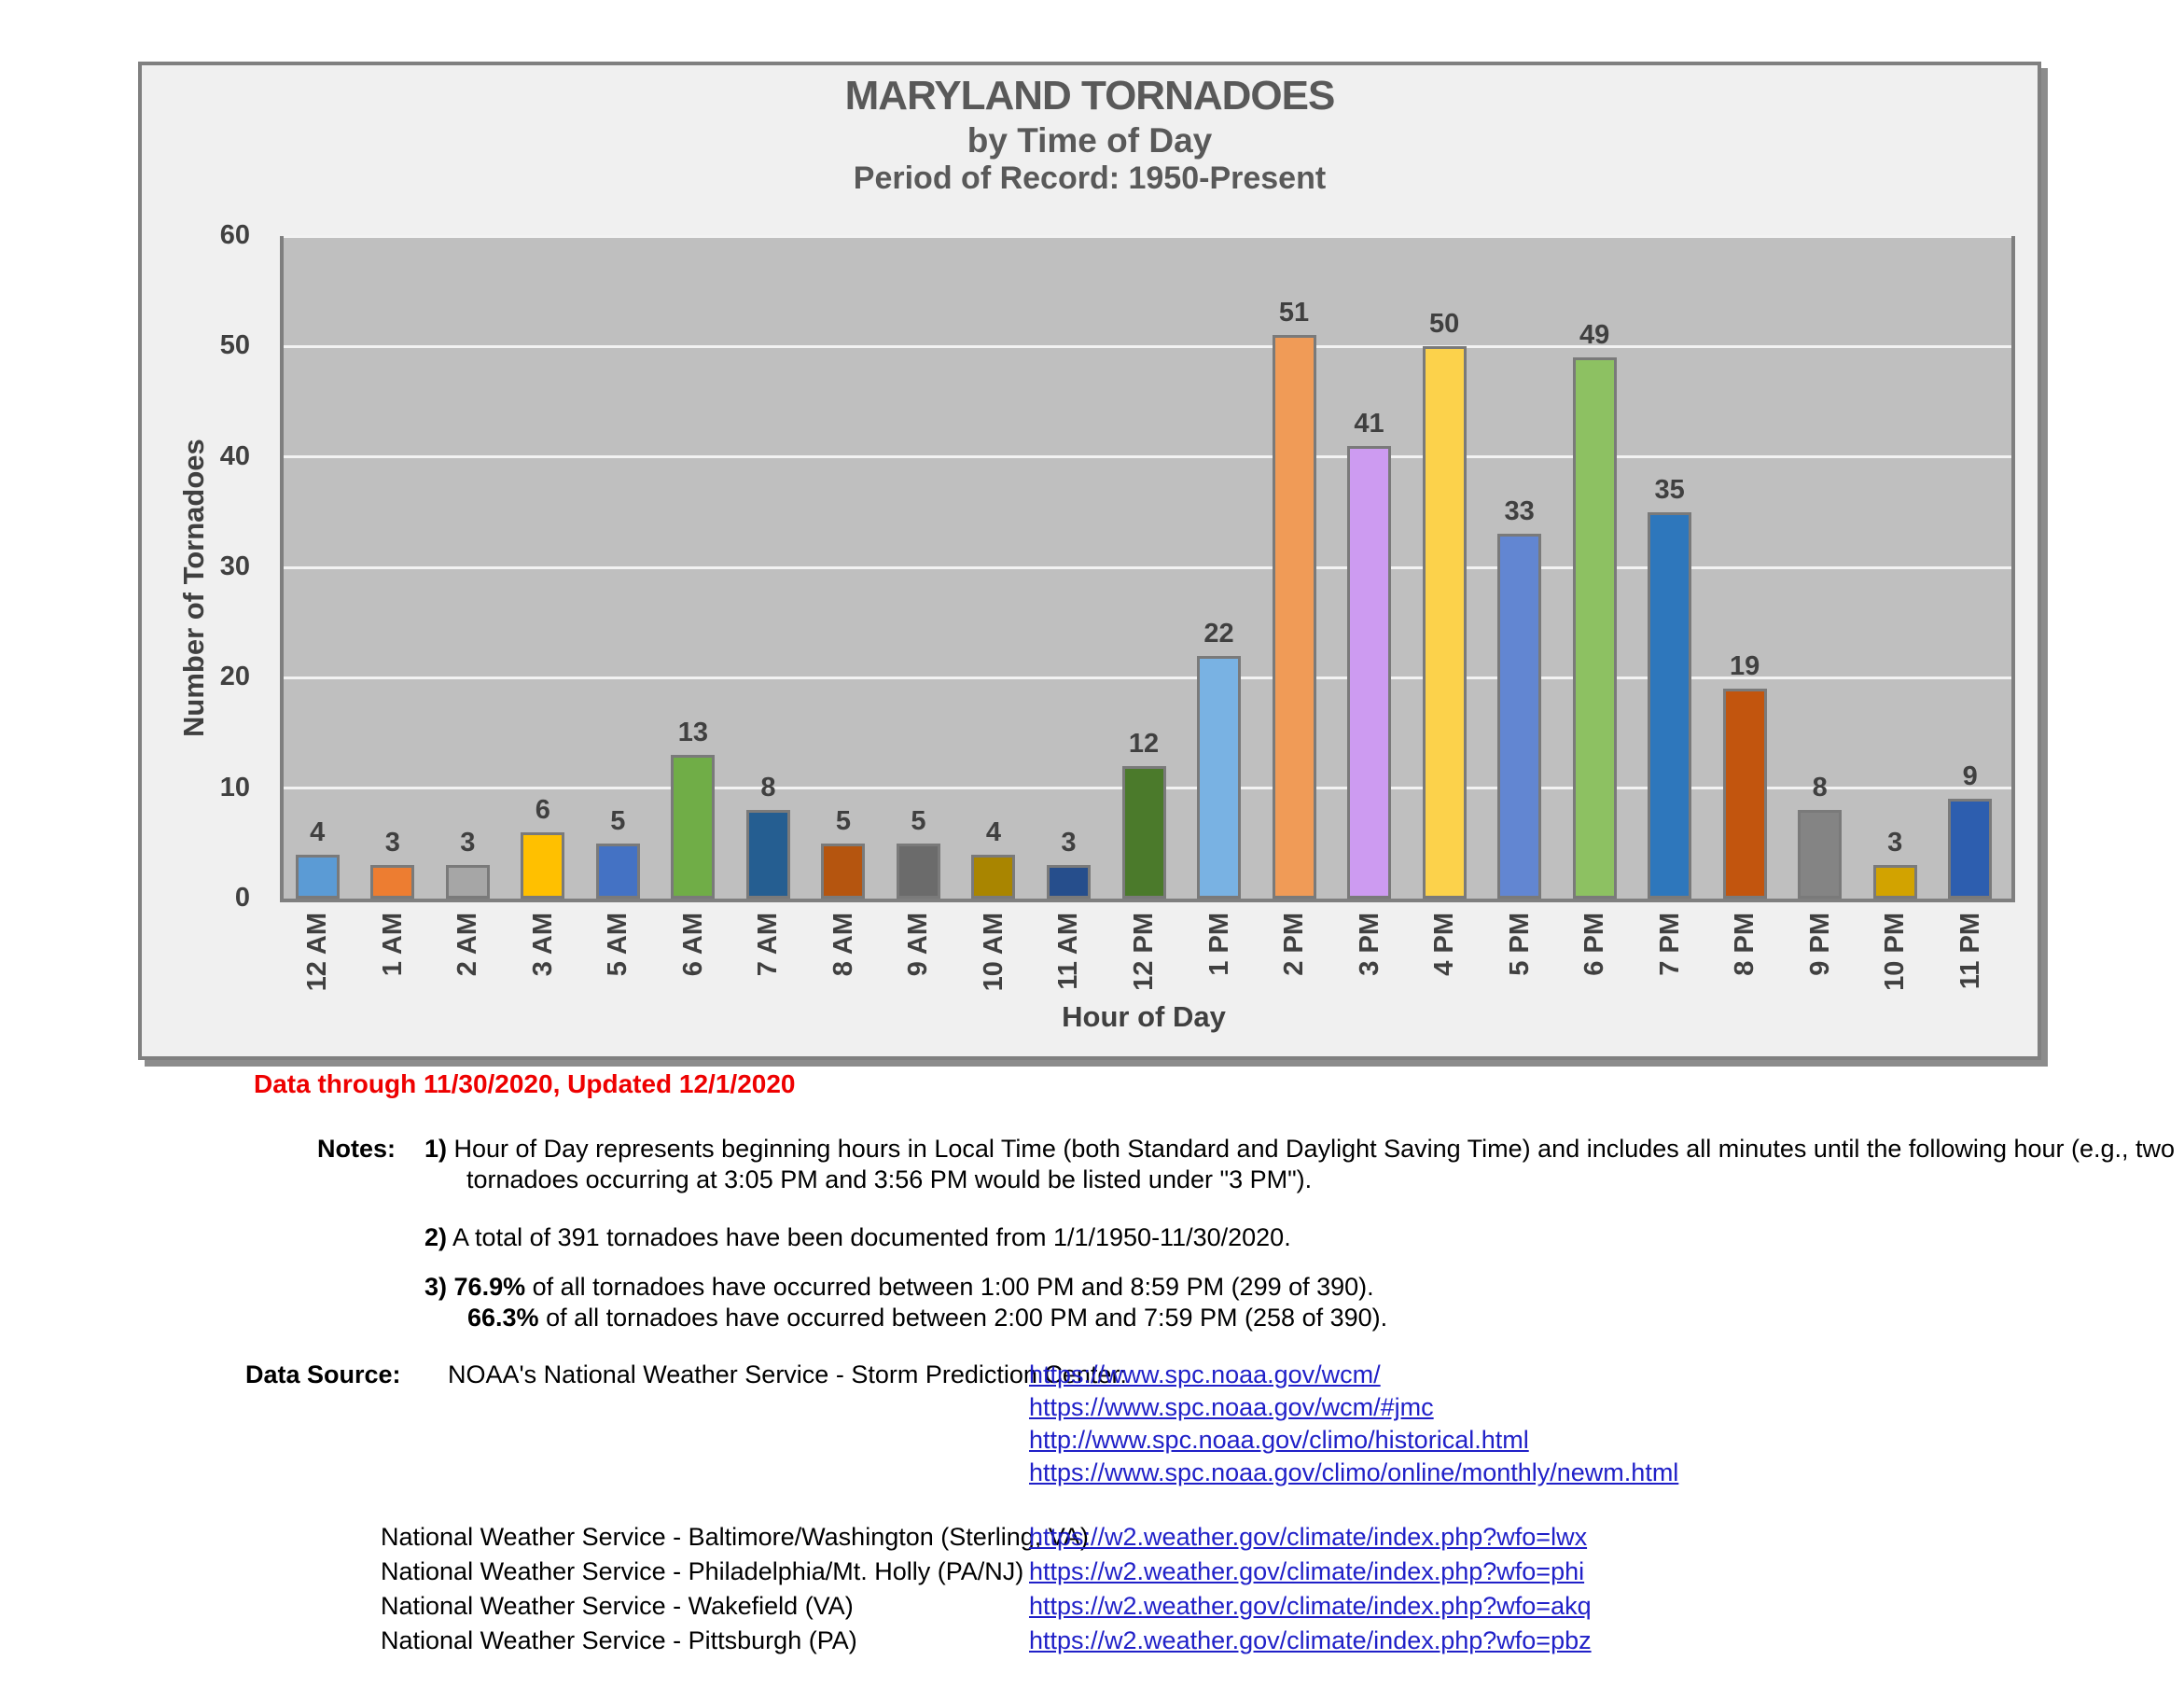 The width and height of the screenshot is (2184, 1688). I want to click on bar-3-pm, so click(1369, 672).